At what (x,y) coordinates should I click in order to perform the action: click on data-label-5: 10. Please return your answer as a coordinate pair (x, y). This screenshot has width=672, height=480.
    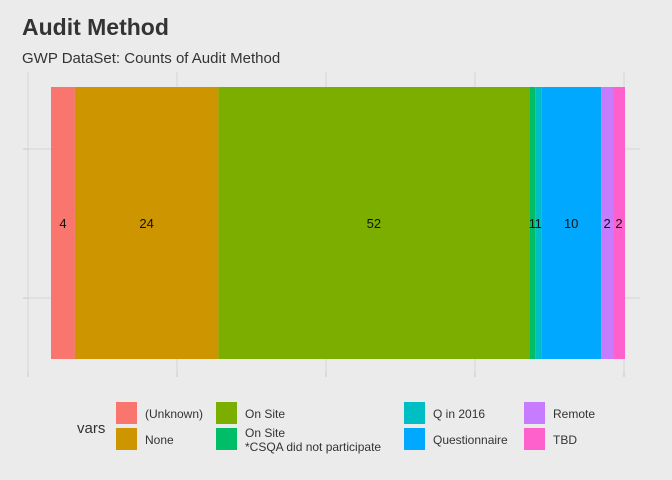
    Looking at the image, I should click on (571, 223).